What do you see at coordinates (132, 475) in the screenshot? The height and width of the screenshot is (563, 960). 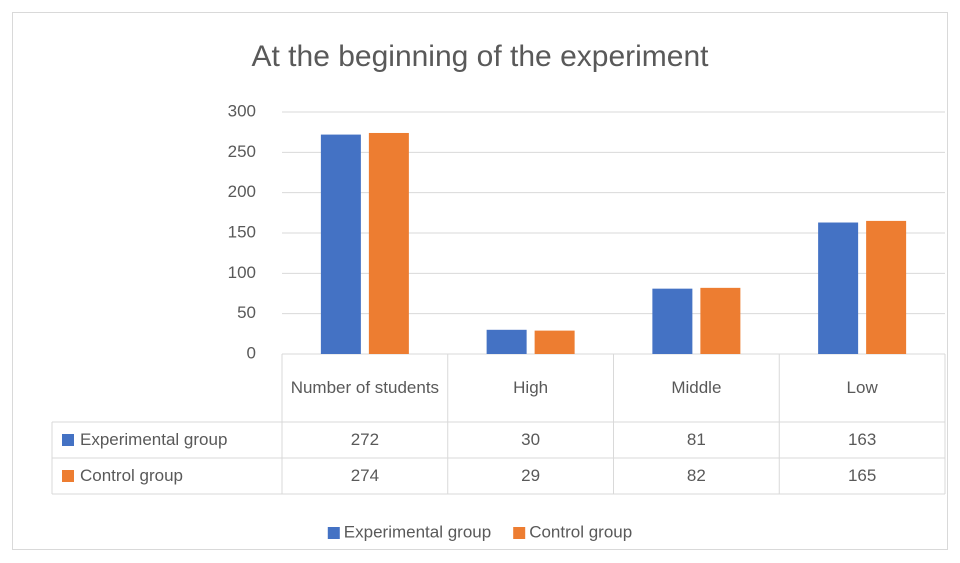 I see `table-series-name: Control group` at bounding box center [132, 475].